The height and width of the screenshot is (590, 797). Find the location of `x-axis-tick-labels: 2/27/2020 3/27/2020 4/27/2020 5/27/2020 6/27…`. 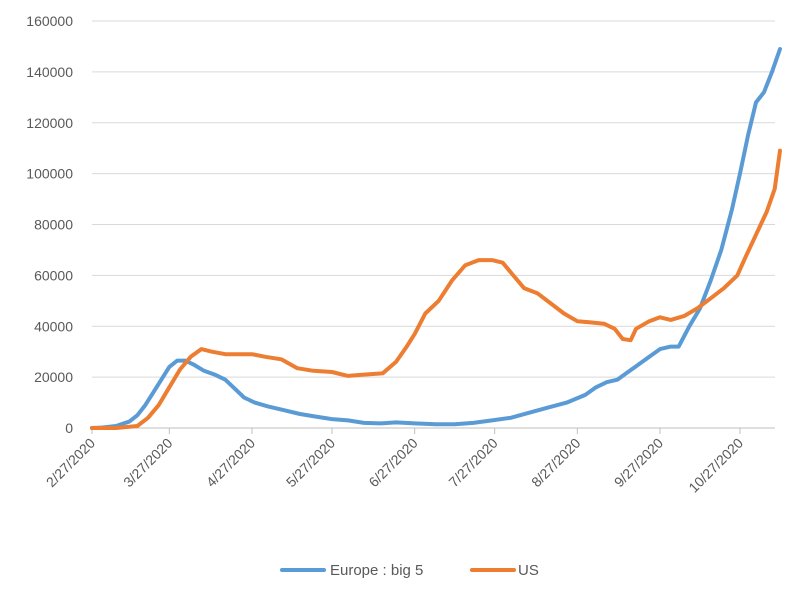

x-axis-tick-labels: 2/27/2020 3/27/2020 4/27/2020 5/27/2020 6/27… is located at coordinates (395, 465).